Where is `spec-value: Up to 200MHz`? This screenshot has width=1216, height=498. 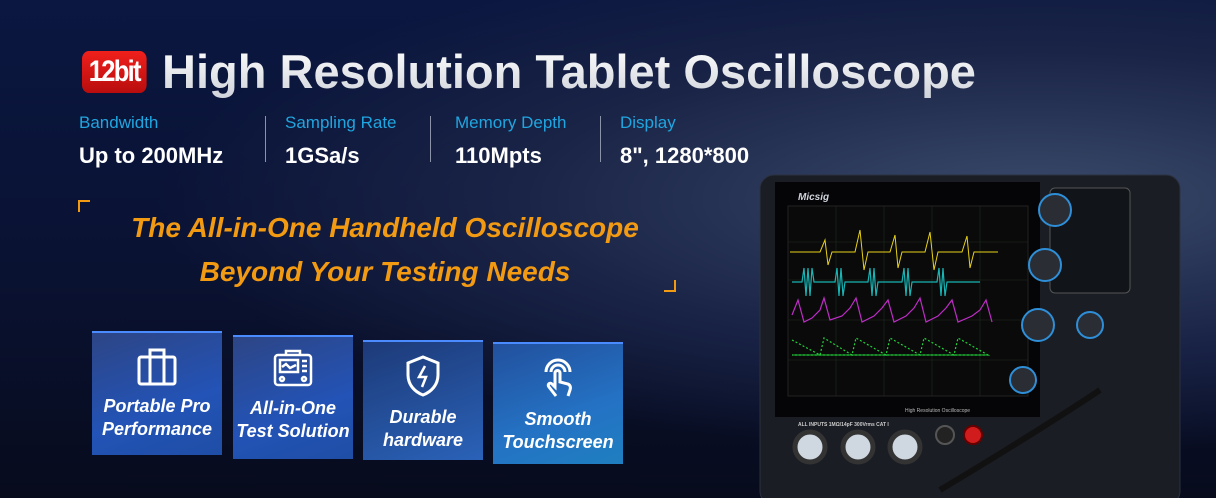
spec-value: Up to 200MHz is located at coordinates (151, 155).